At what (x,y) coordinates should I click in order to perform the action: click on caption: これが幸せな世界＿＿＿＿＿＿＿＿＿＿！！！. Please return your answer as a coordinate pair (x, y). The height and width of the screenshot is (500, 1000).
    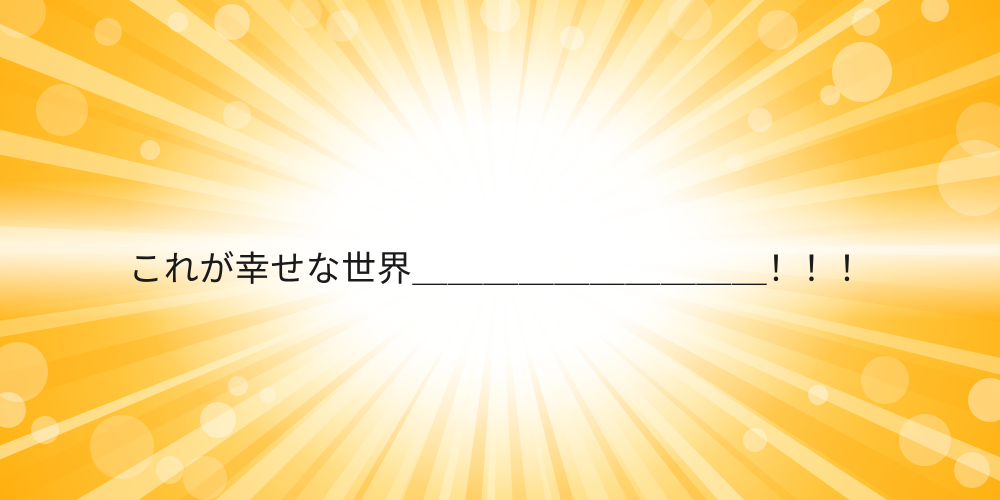
    Looking at the image, I should click on (500, 266).